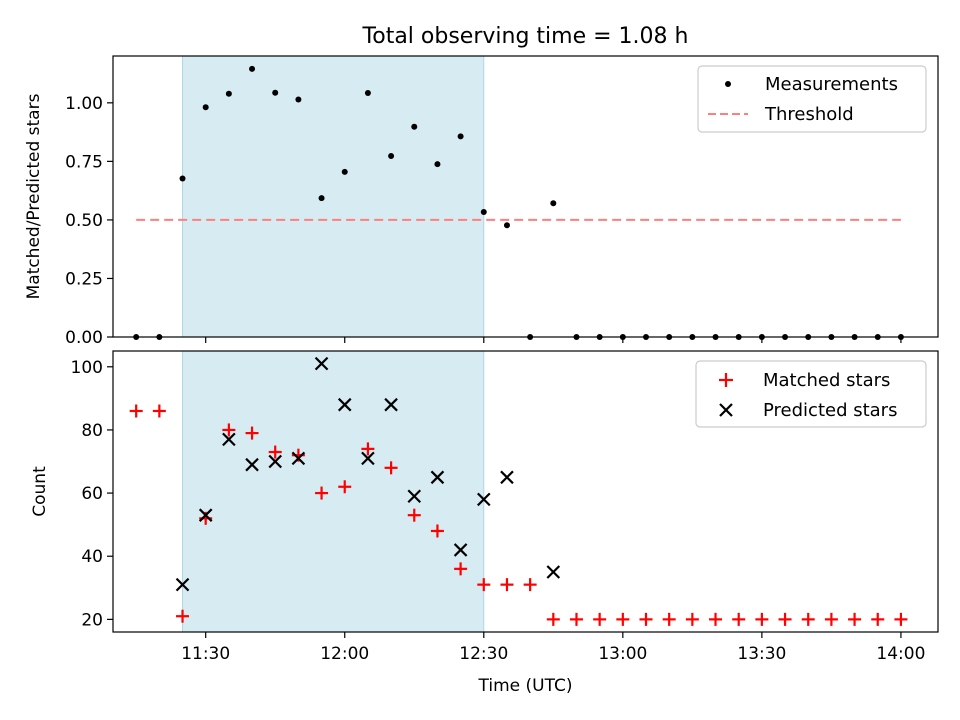 The height and width of the screenshot is (720, 960). What do you see at coordinates (812, 99) in the screenshot?
I see `ratio-legend: Measurements Threshold` at bounding box center [812, 99].